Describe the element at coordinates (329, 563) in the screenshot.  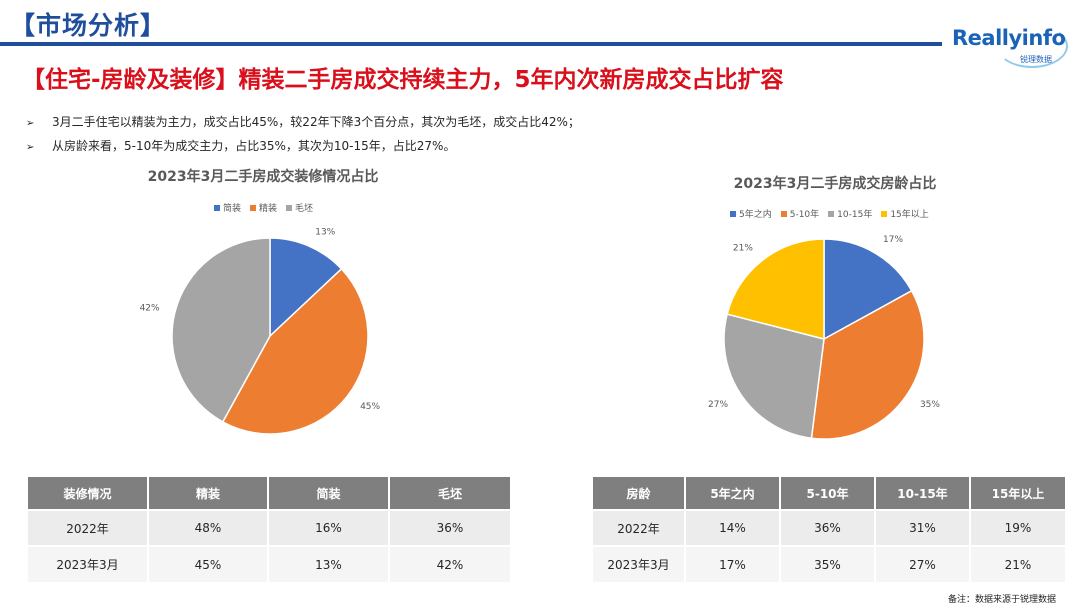
I see `table-cell: 13%` at that location.